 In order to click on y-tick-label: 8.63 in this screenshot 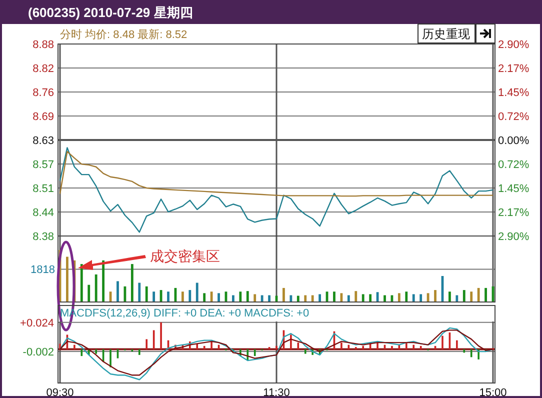, I will do `click(43, 141)`.